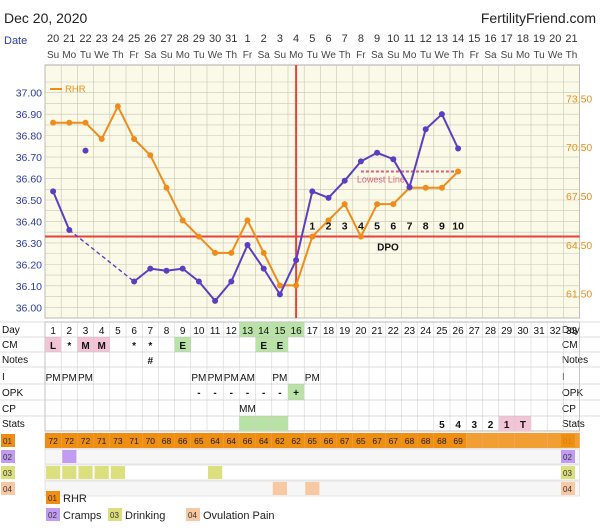 The height and width of the screenshot is (532, 600). What do you see at coordinates (151, 331) in the screenshot?
I see `cycle-day-number: 7` at bounding box center [151, 331].